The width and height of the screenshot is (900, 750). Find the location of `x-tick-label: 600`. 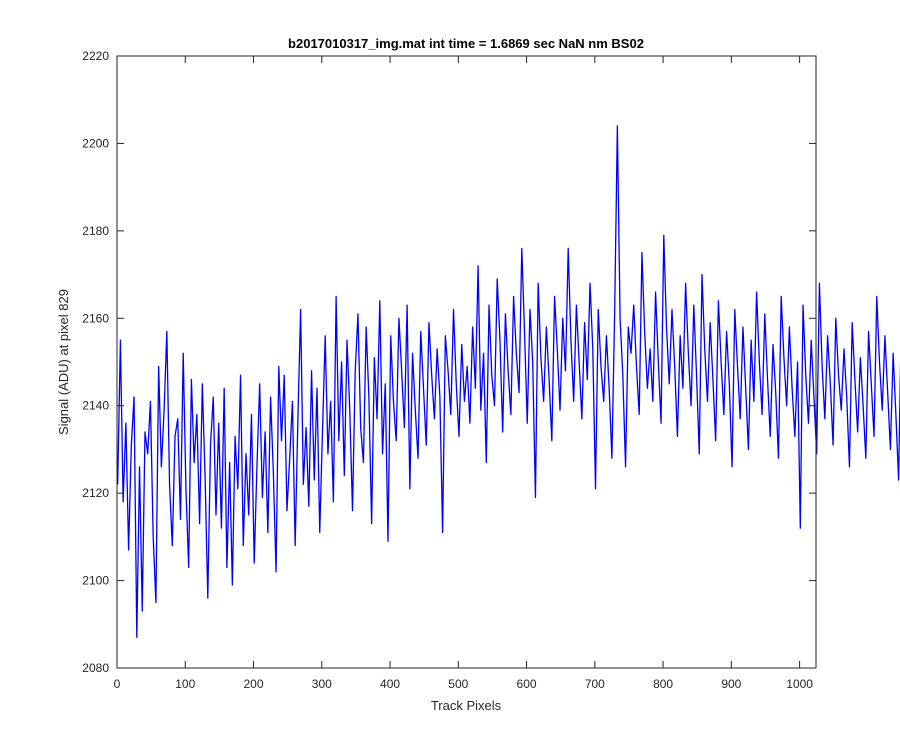

x-tick-label: 600 is located at coordinates (527, 684).